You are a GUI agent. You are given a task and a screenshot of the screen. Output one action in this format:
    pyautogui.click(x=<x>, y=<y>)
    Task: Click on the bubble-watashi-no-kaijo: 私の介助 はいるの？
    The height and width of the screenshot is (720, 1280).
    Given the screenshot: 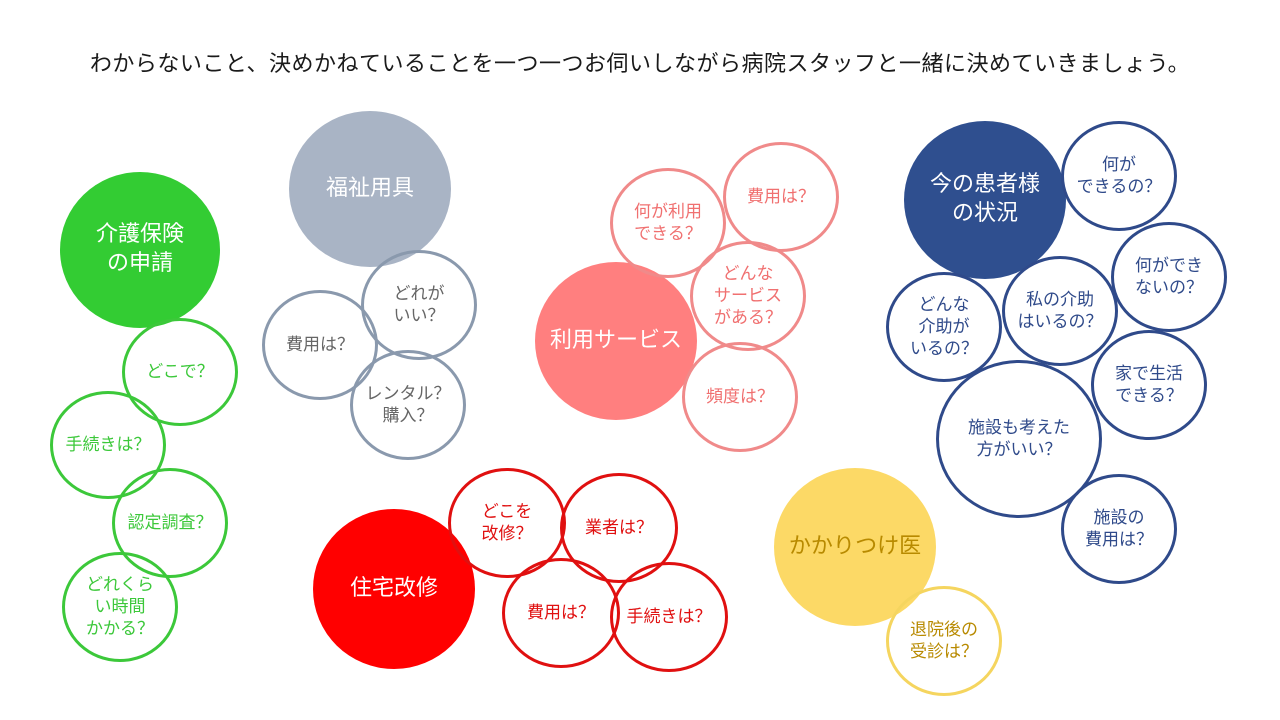 What is the action you would take?
    pyautogui.click(x=1060, y=311)
    